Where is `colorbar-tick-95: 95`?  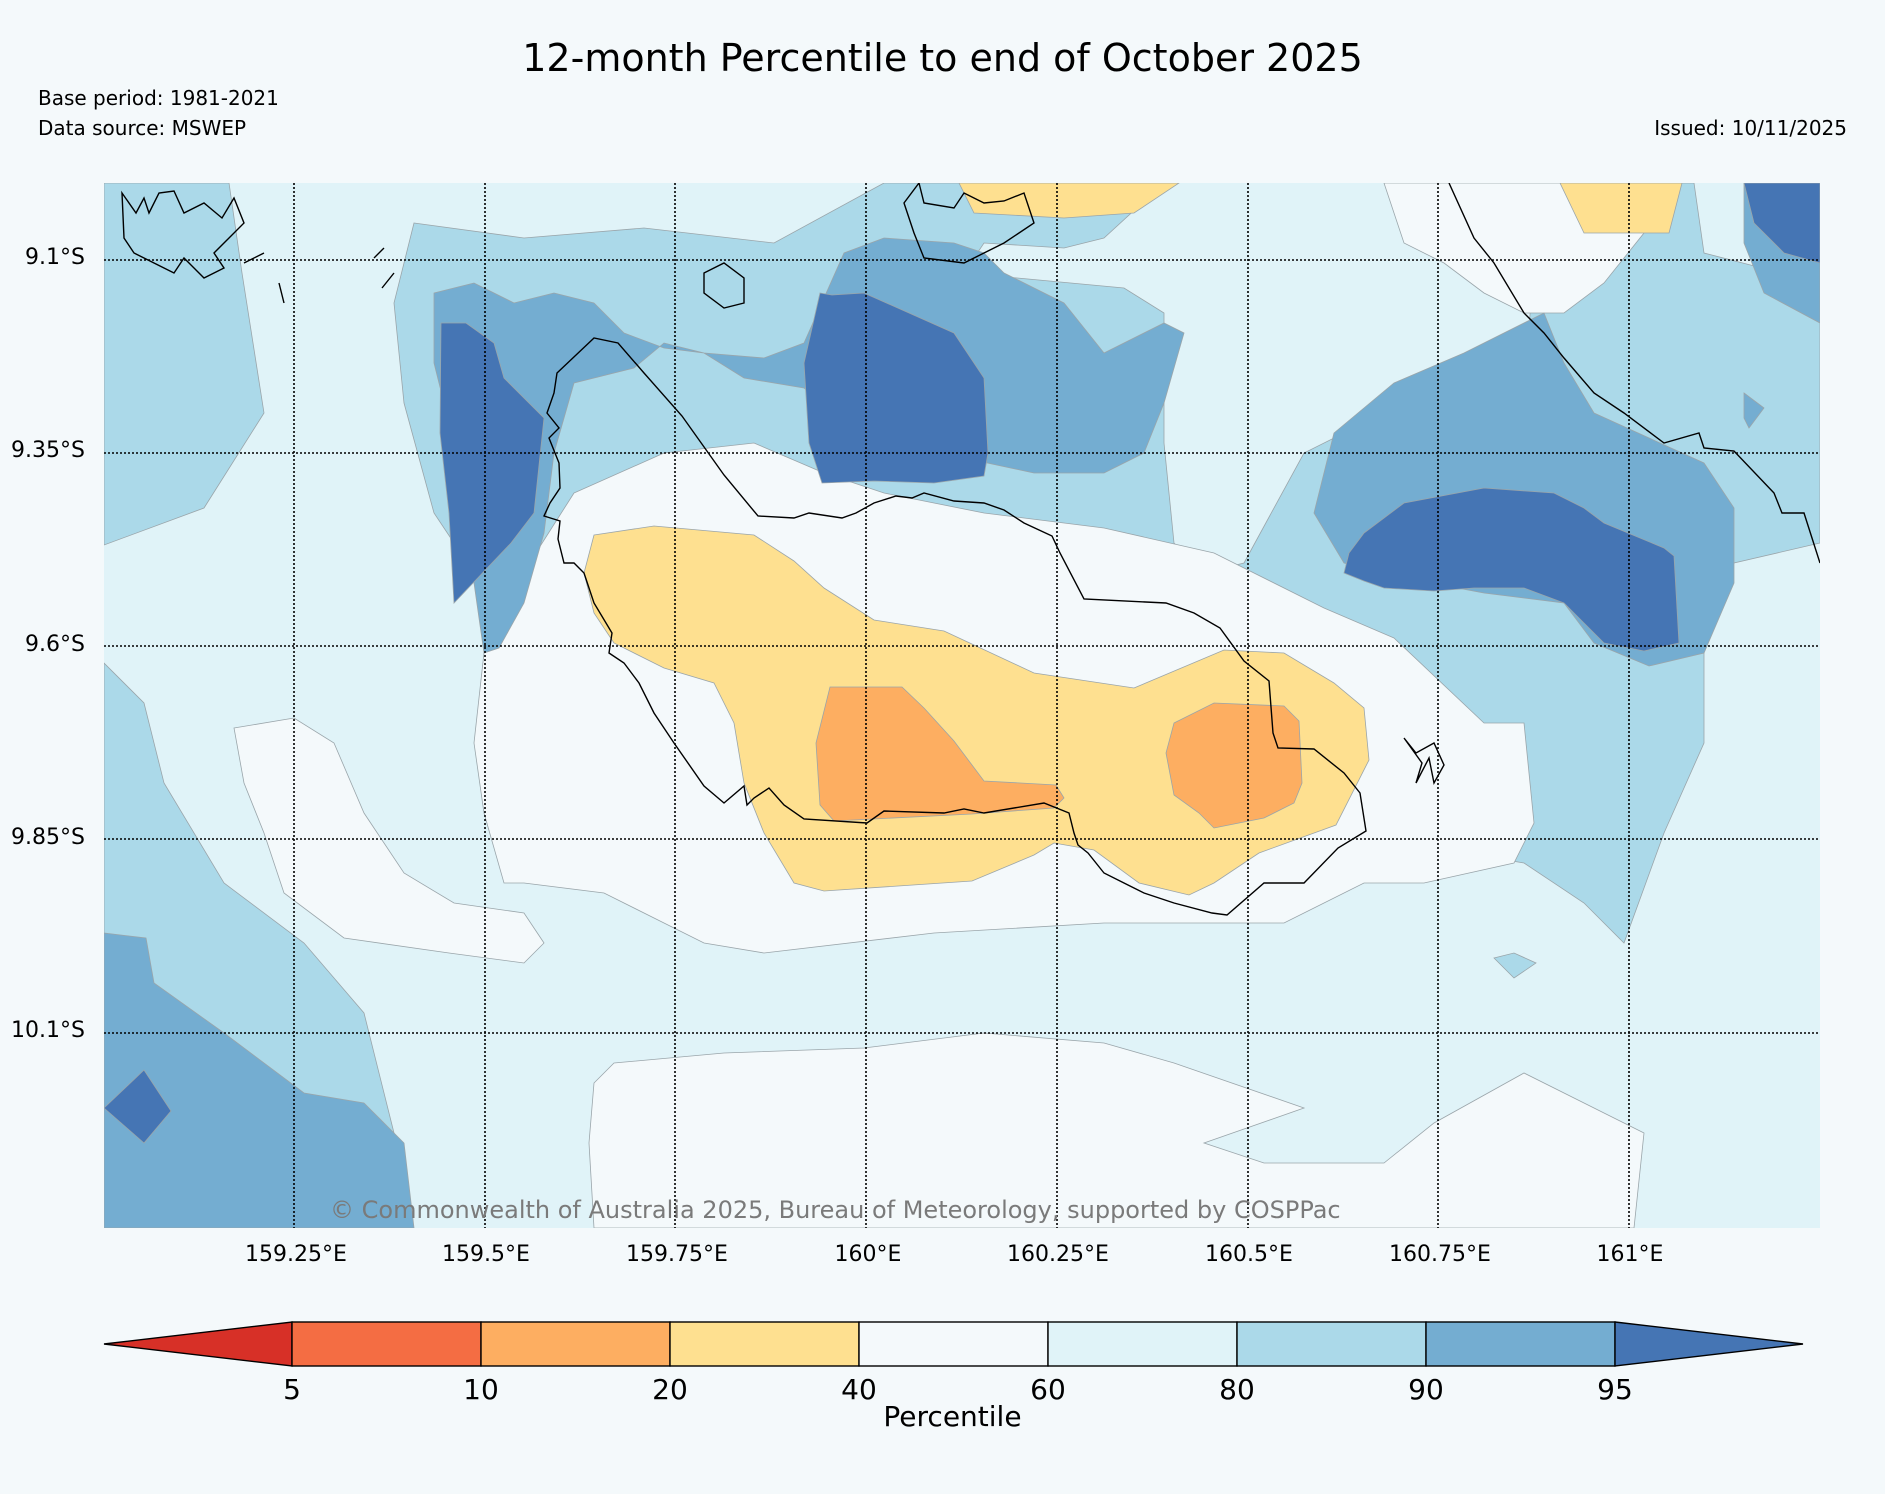
colorbar-tick-95: 95 is located at coordinates (1615, 1389).